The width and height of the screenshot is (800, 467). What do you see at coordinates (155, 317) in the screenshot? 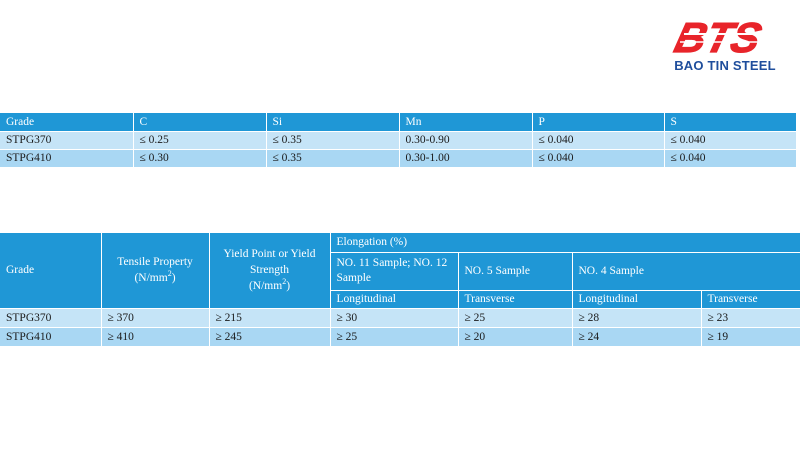
I see `table-cell: ≥ 370` at bounding box center [155, 317].